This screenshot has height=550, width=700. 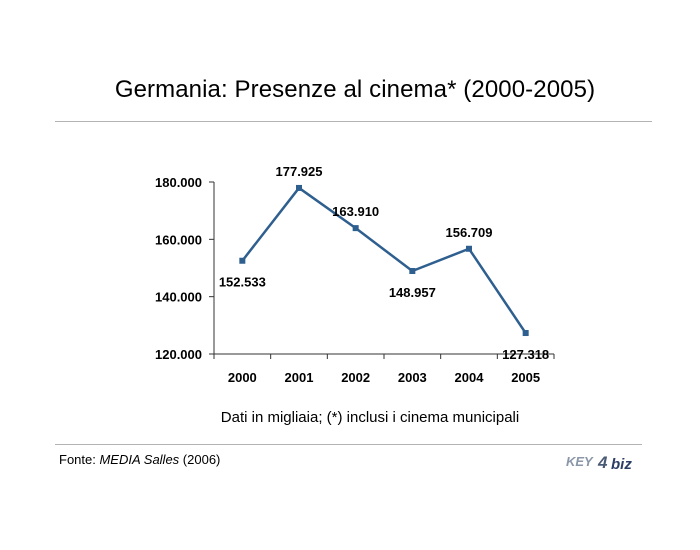 What do you see at coordinates (470, 377) in the screenshot?
I see `x-tick-label: 2004` at bounding box center [470, 377].